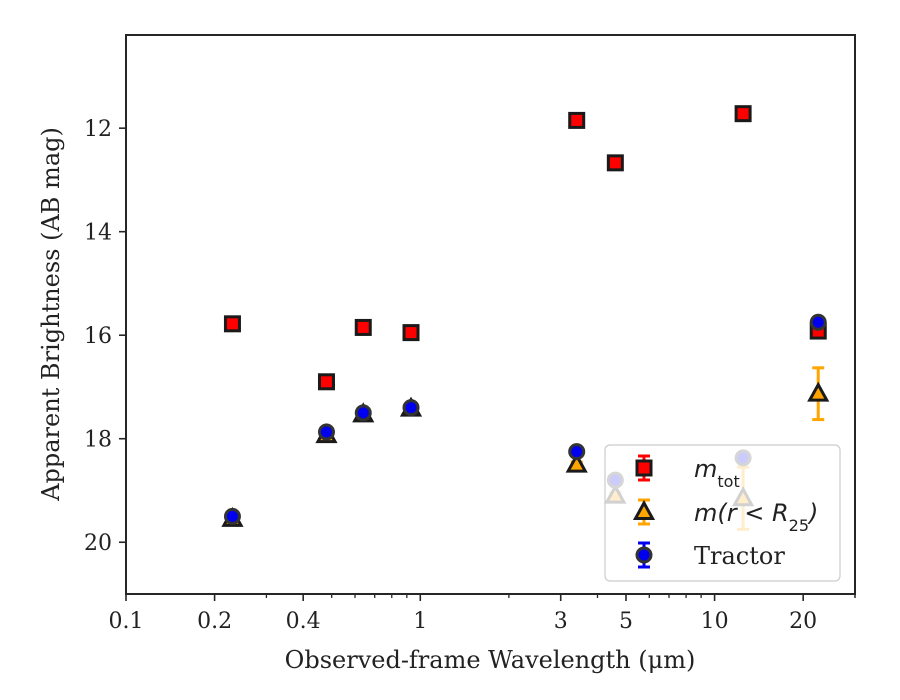  What do you see at coordinates (644, 468) in the screenshot?
I see `legend-marker-square` at bounding box center [644, 468].